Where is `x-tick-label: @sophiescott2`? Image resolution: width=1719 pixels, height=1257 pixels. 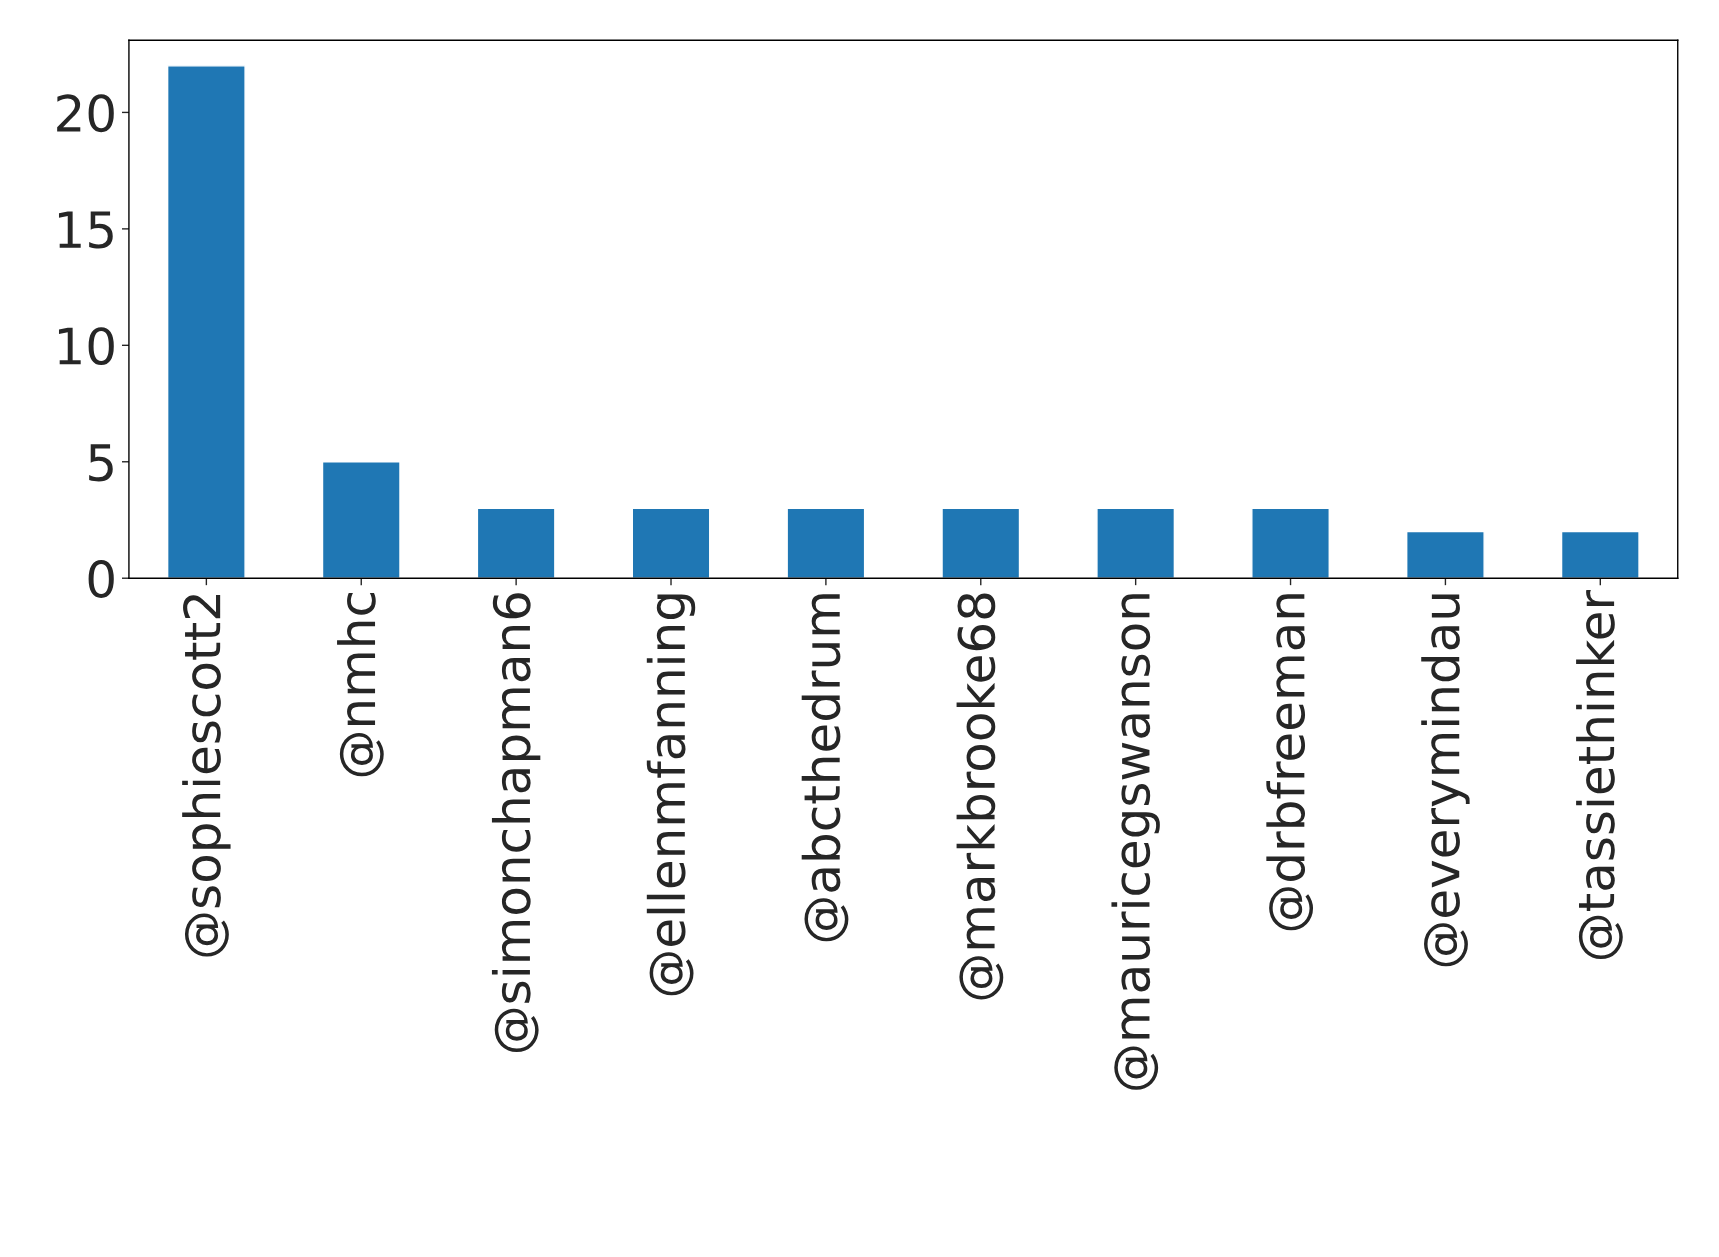 x-tick-label: @sophiescott2 is located at coordinates (206, 776).